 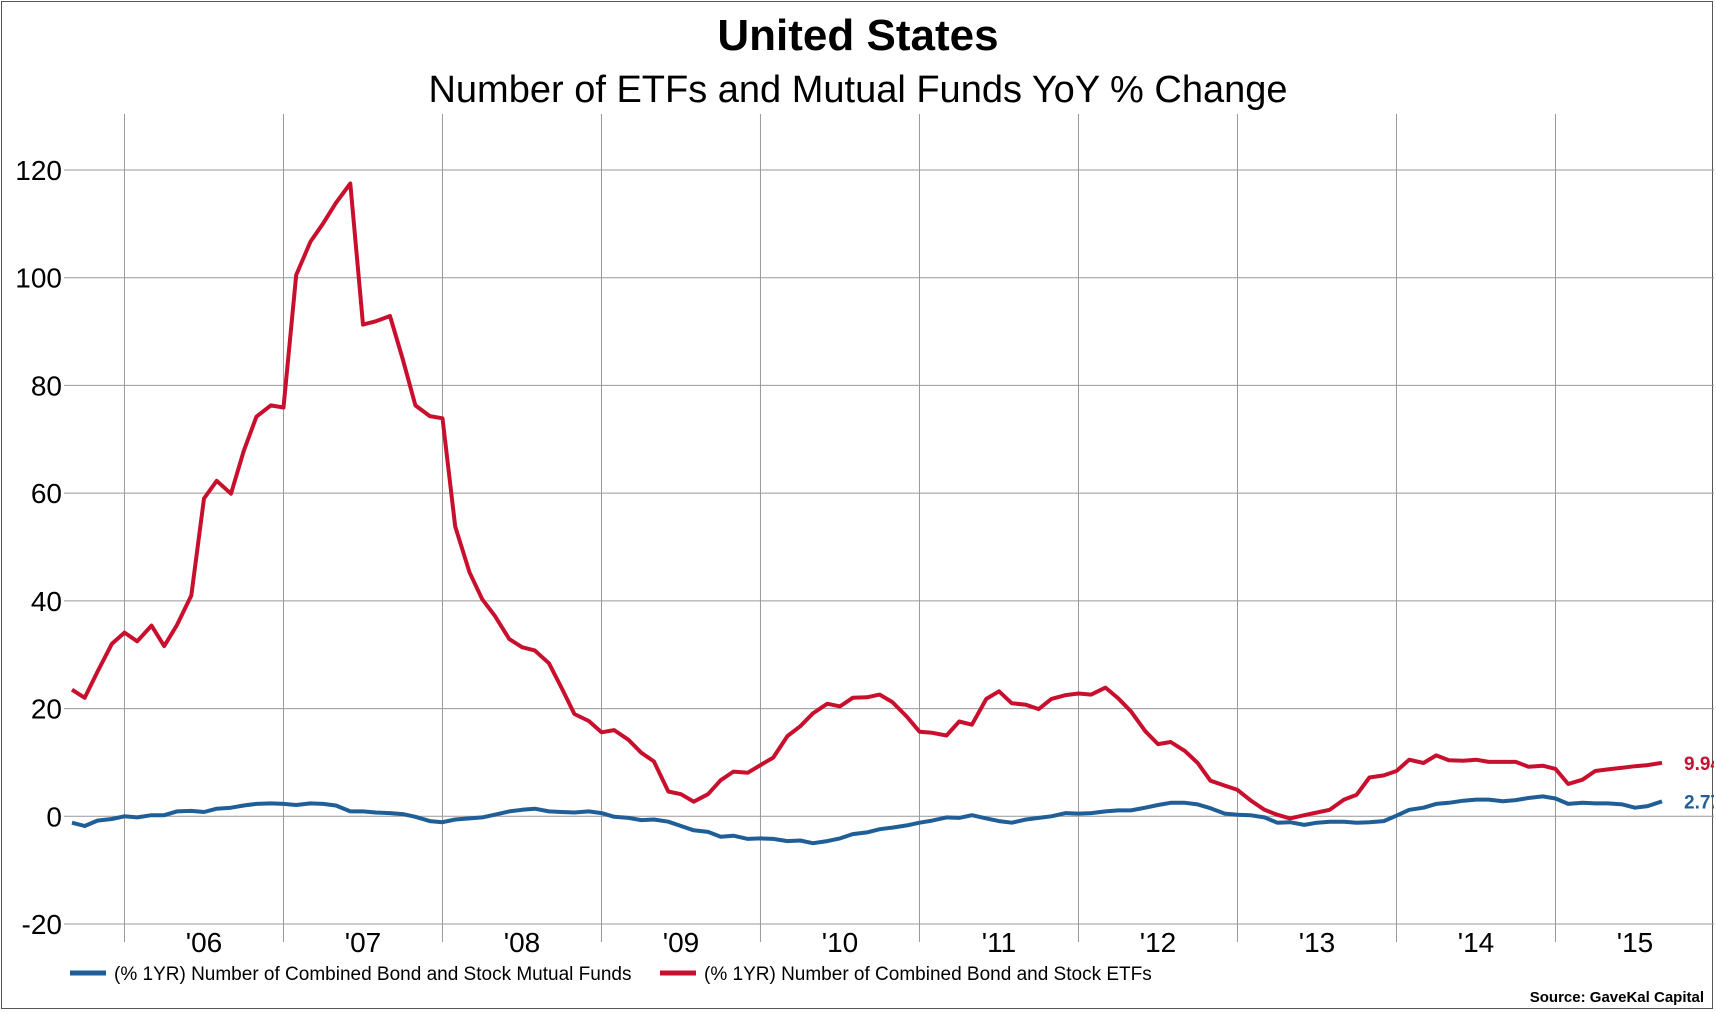 What do you see at coordinates (1699, 764) in the screenshot?
I see `end-label-etfs: 9.94` at bounding box center [1699, 764].